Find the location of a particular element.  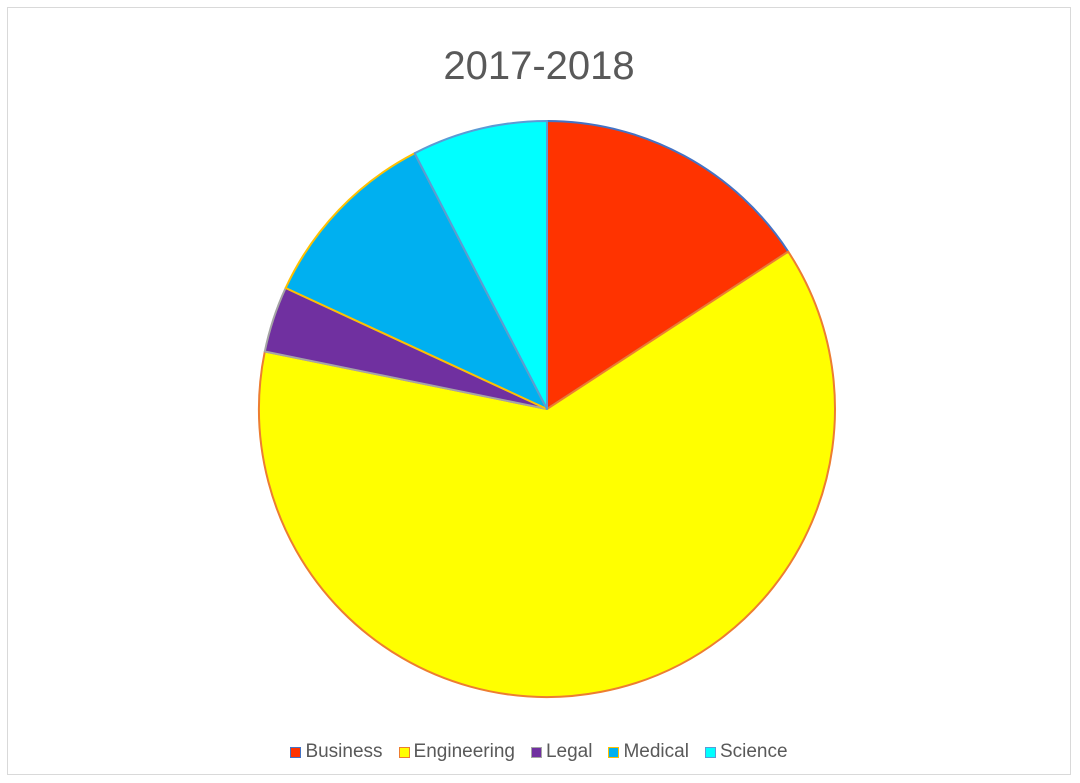

legend-item-science: Science is located at coordinates (746, 752).